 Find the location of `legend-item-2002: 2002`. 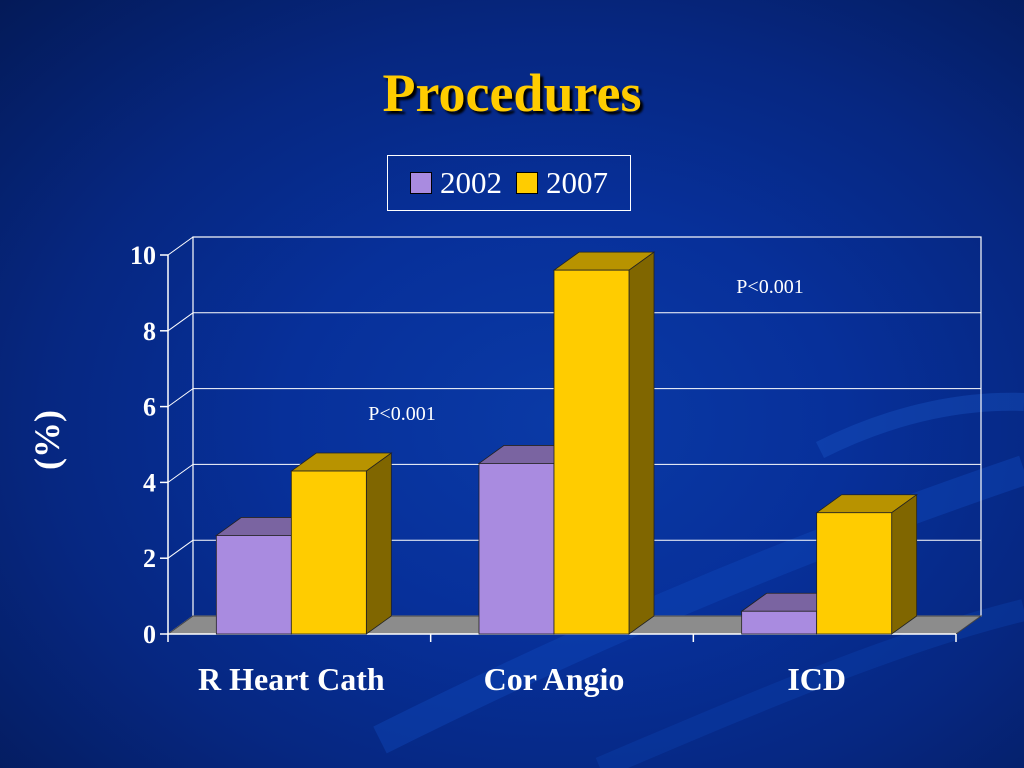

legend-item-2002: 2002 is located at coordinates (456, 183).